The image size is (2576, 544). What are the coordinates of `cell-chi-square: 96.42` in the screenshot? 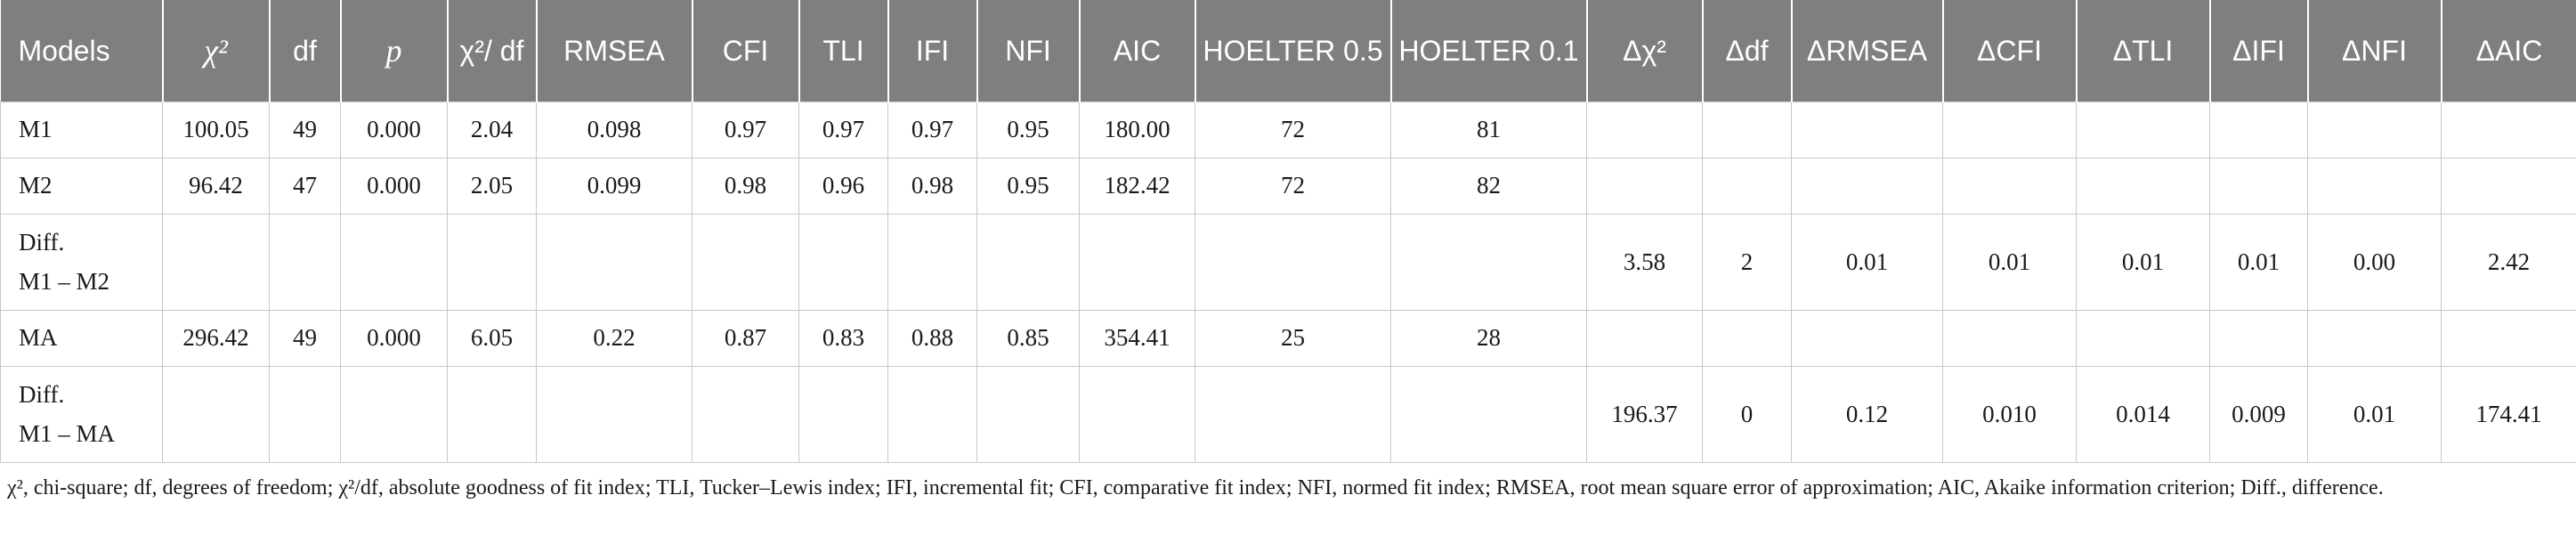 It's located at (216, 186).